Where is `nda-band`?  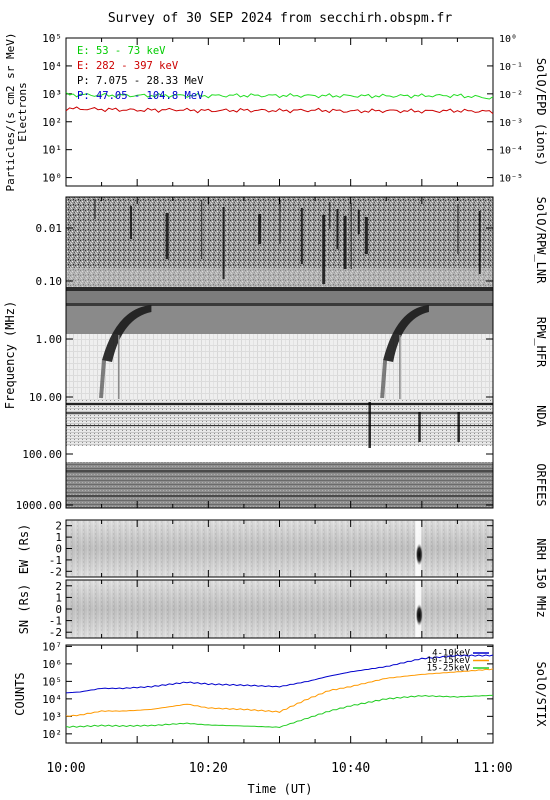 nda-band is located at coordinates (279, 423).